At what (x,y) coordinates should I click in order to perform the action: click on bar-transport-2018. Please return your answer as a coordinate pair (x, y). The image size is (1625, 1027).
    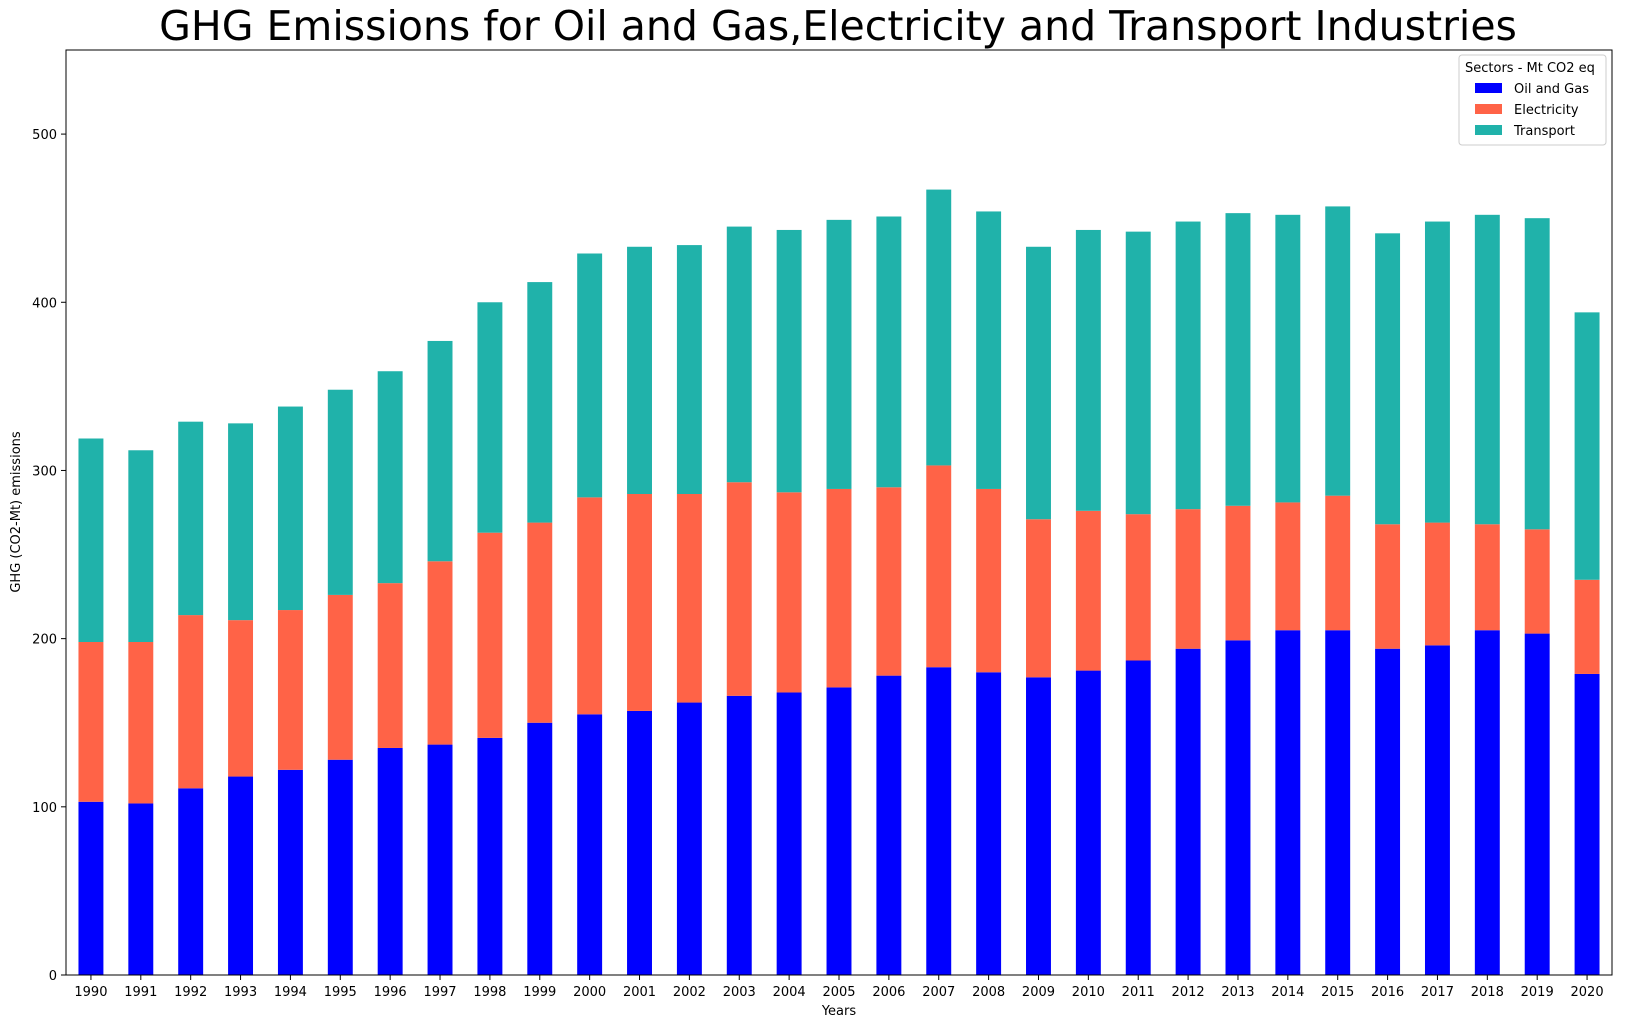
    Looking at the image, I should click on (1487, 369).